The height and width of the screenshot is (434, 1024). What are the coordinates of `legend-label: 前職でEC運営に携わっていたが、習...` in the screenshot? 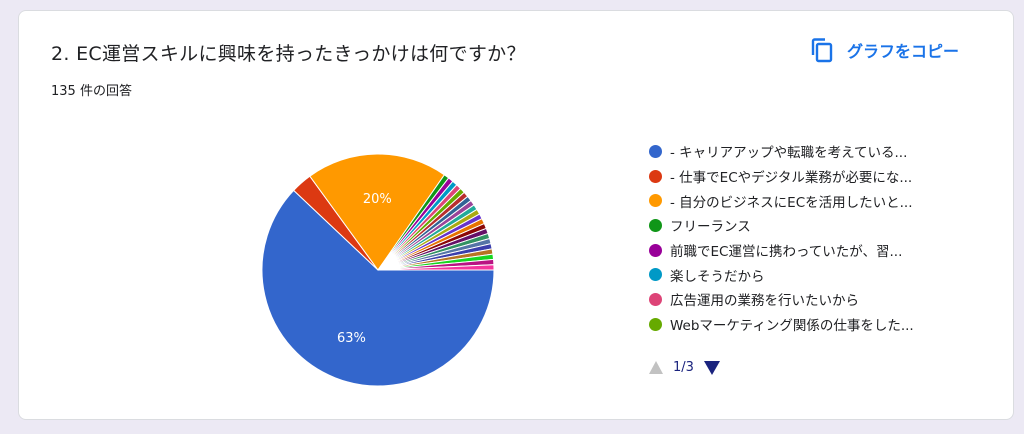 It's located at (786, 252).